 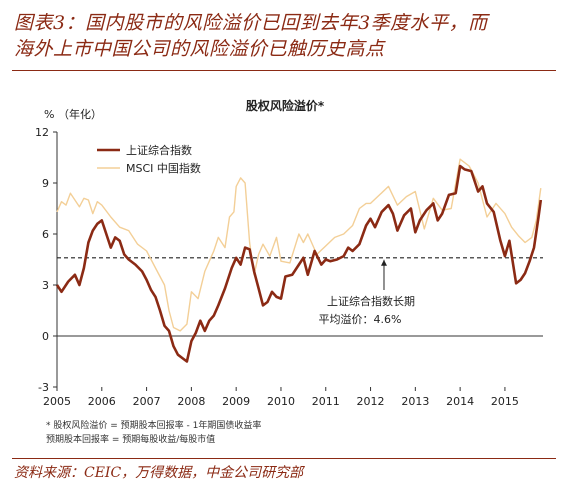 I want to click on note-line-2: 预期股本回报率 = 预期每股收益/每股市值, so click(x=131, y=440).